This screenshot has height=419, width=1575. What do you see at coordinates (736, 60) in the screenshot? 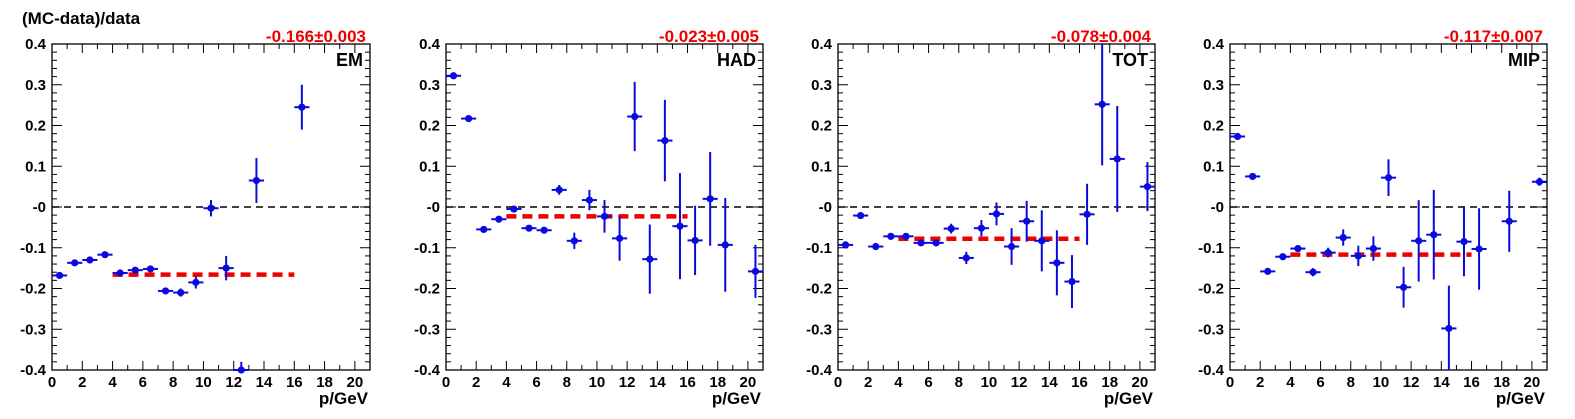
I see `panel-tag: HAD` at bounding box center [736, 60].